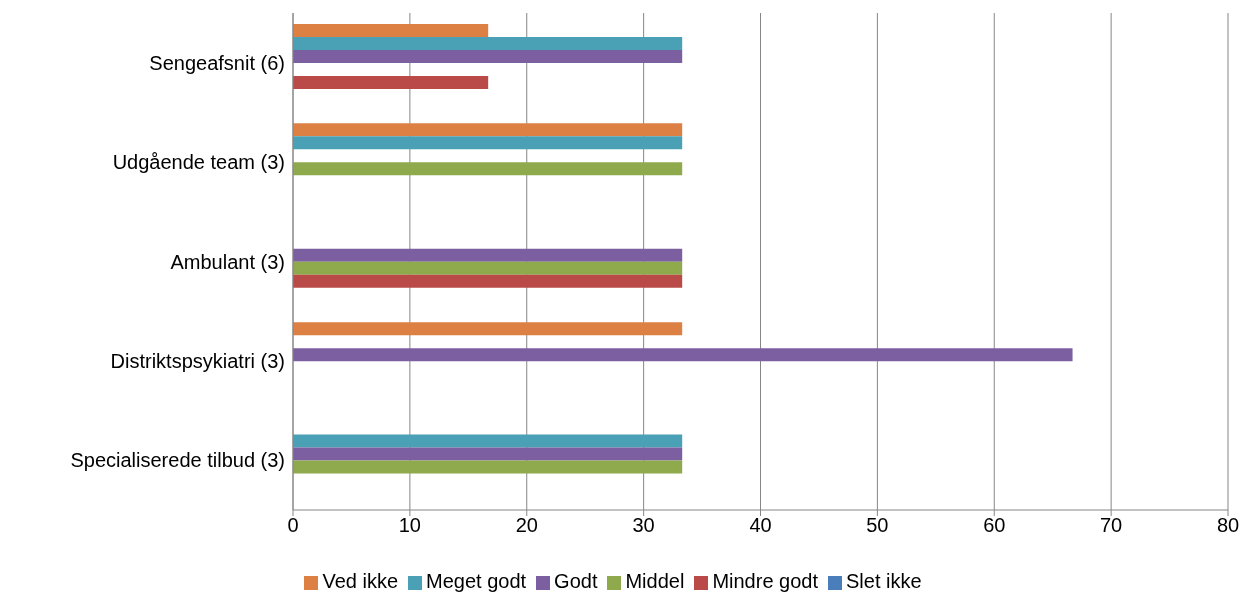 The height and width of the screenshot is (607, 1258). What do you see at coordinates (877, 525) in the screenshot?
I see `x-tick-label: 50` at bounding box center [877, 525].